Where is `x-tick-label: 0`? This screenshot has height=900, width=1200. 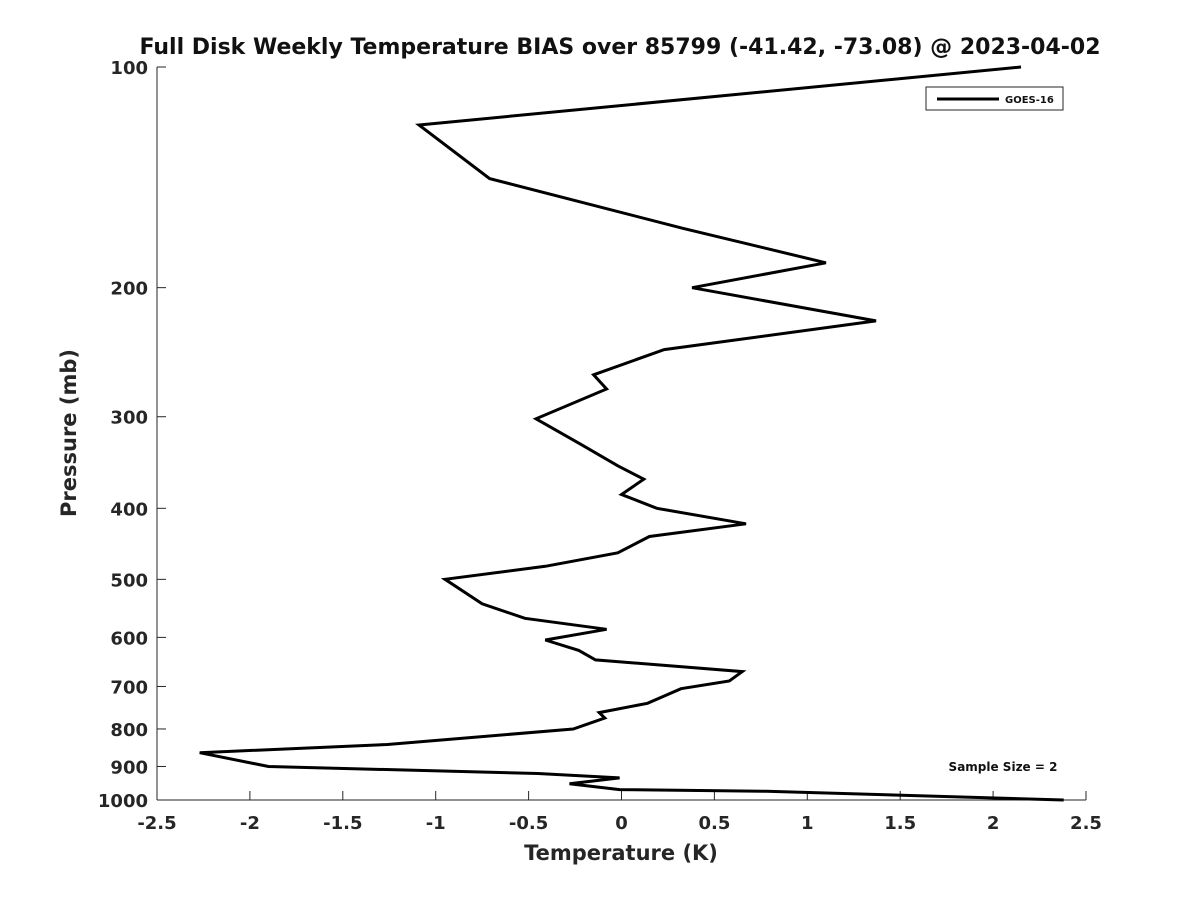
x-tick-label: 0 is located at coordinates (621, 823).